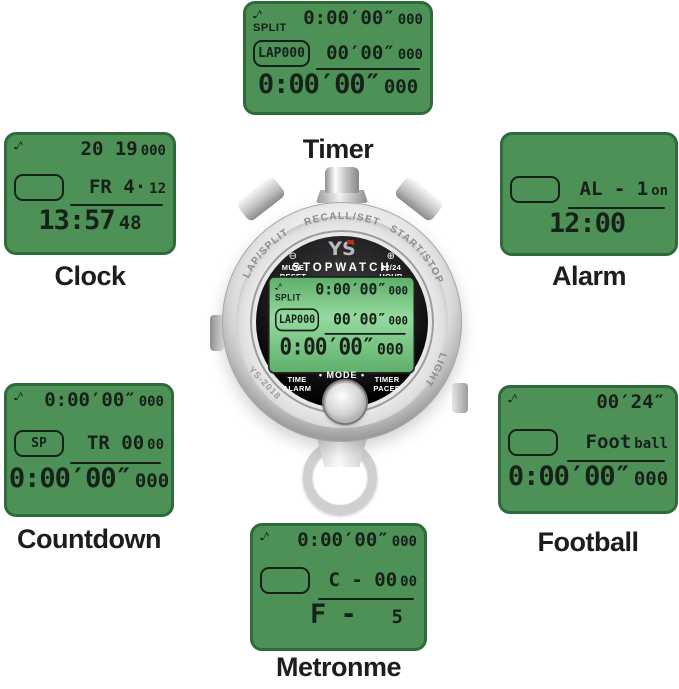 The width and height of the screenshot is (679, 689). I want to click on lcd-row-middle: Foot ball, so click(588, 442).